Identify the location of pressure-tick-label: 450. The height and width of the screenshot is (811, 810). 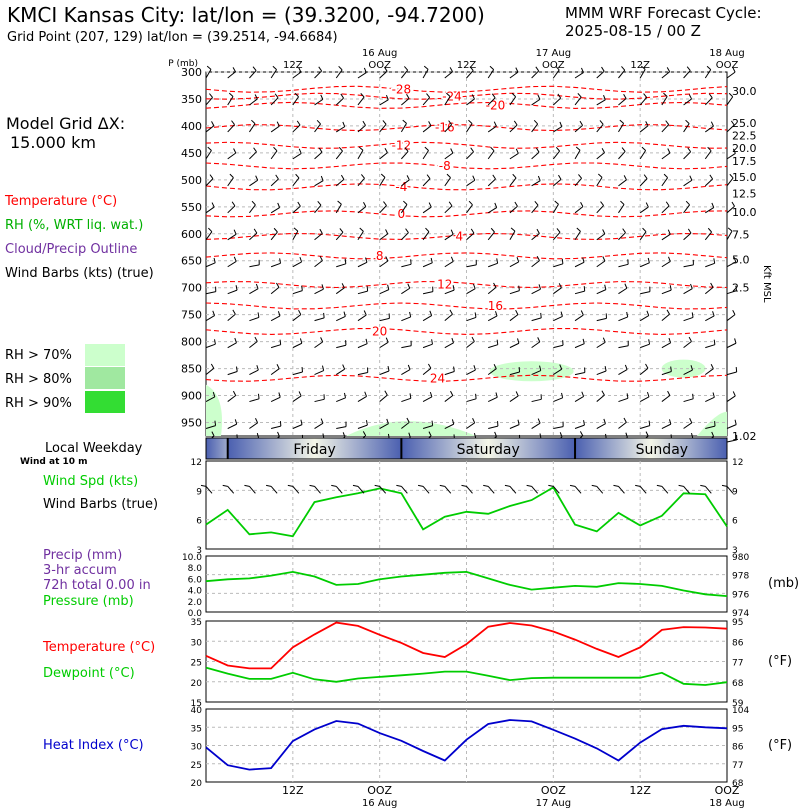
(191, 153).